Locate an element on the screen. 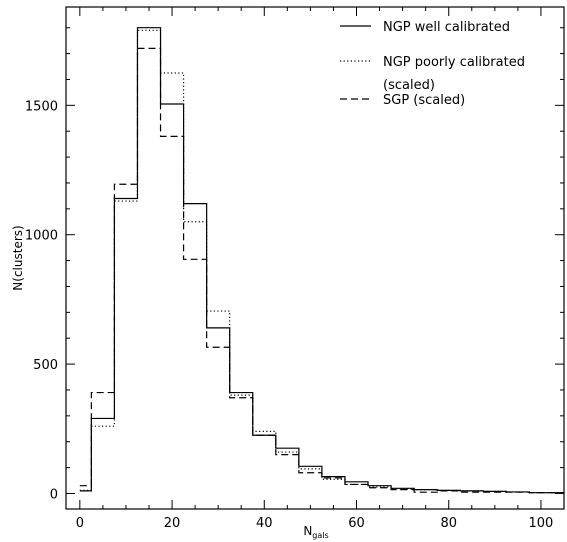  x-tick-label: 20 is located at coordinates (172, 523).